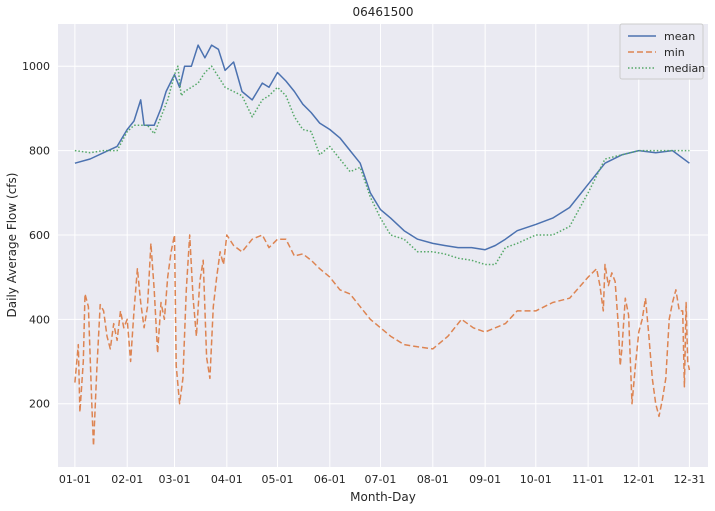 This screenshot has height=511, width=715. I want to click on x-axis-label: Month-Day, so click(383, 497).